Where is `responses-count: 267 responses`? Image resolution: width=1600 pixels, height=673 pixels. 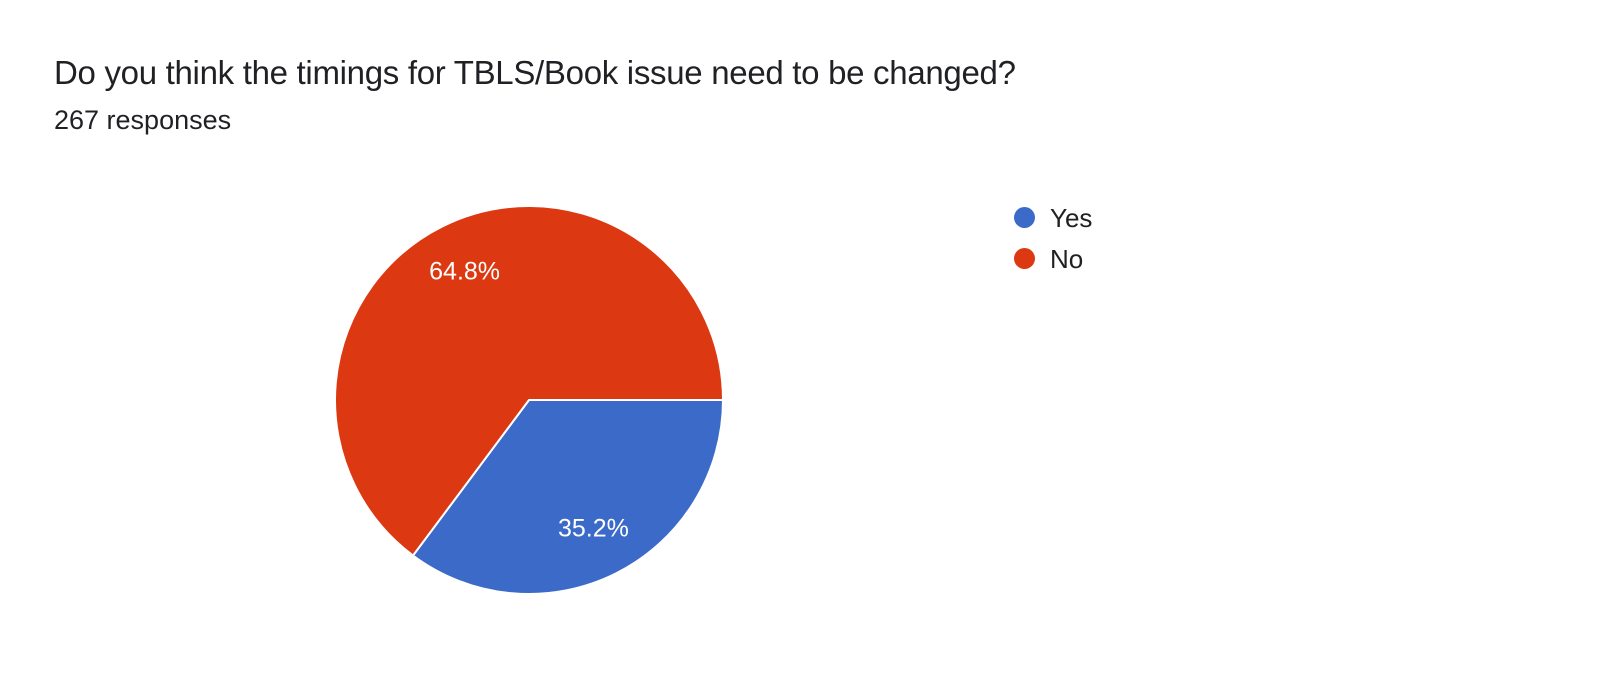 responses-count: 267 responses is located at coordinates (143, 120).